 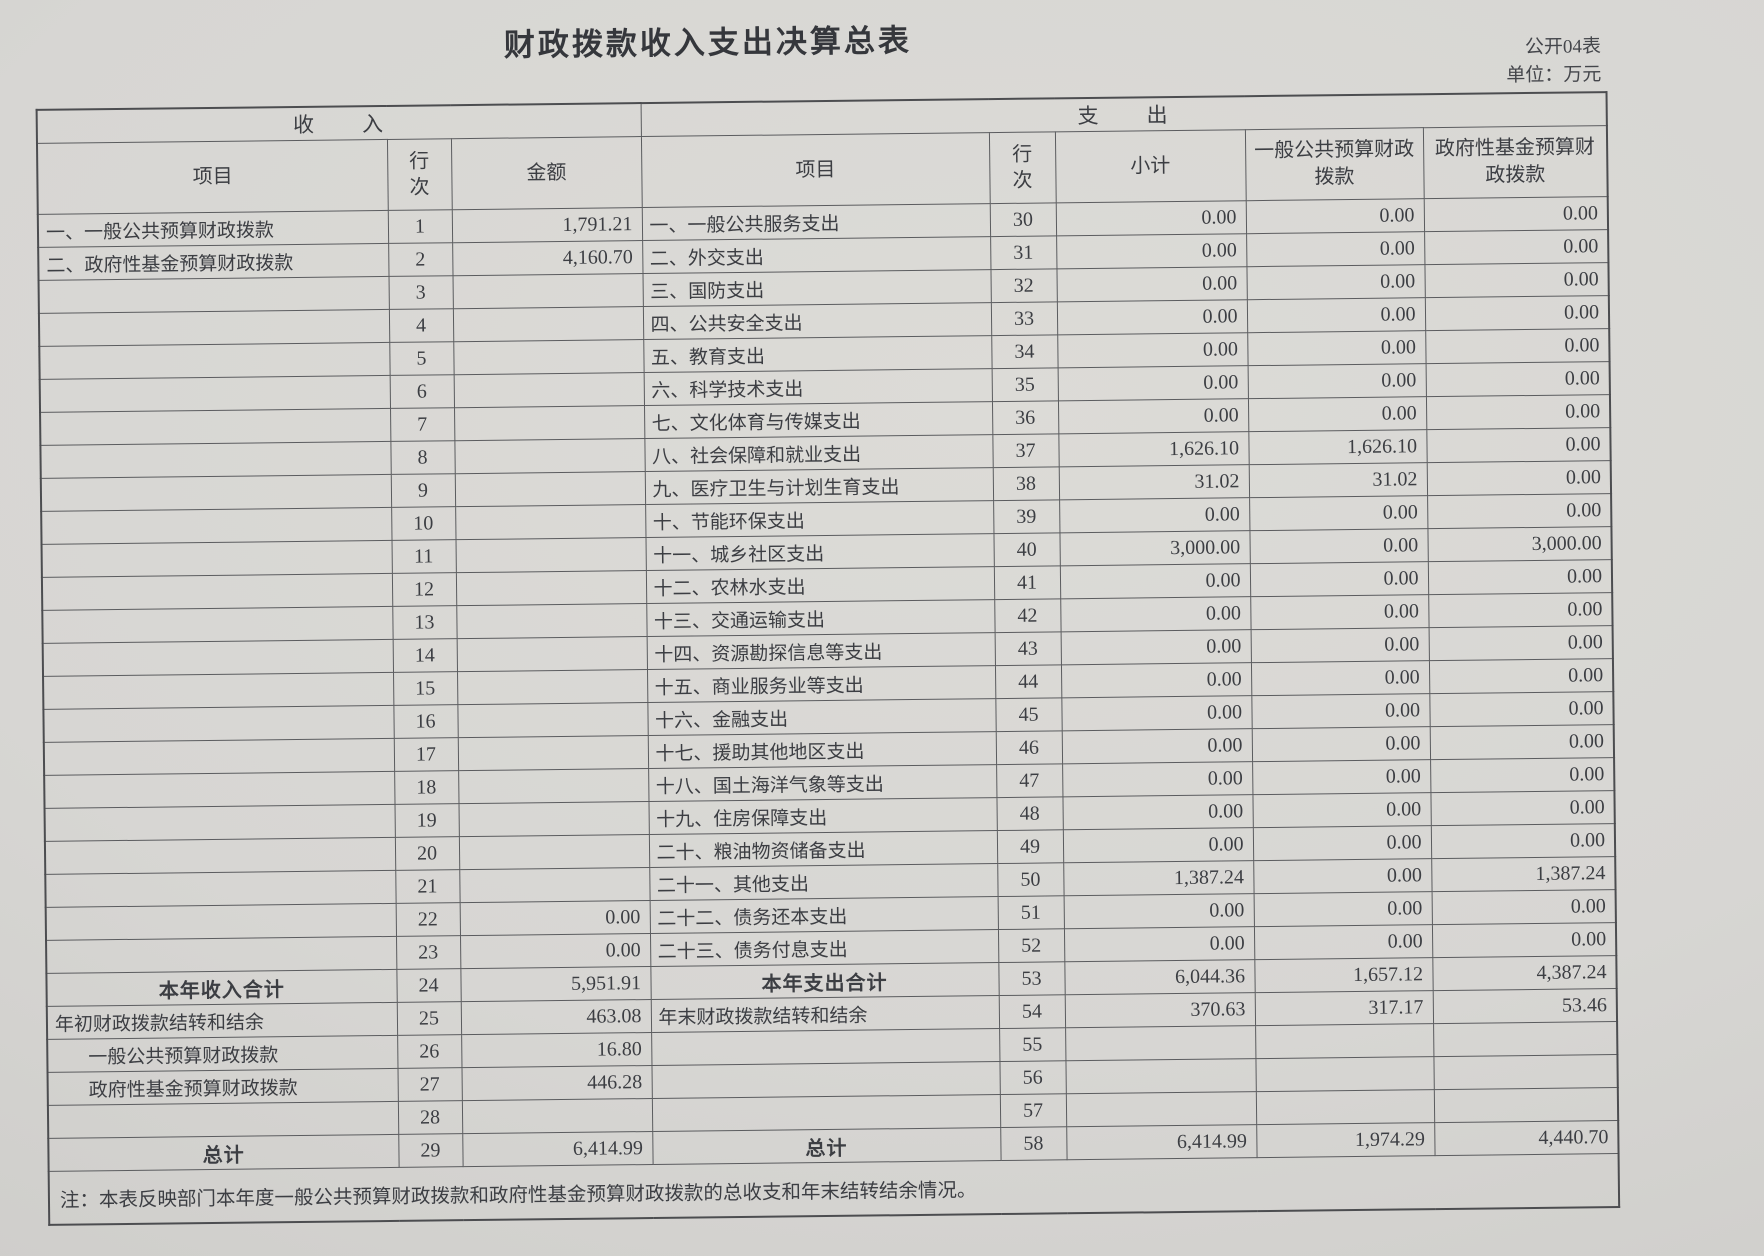 I want to click on income-line-cell: 17, so click(x=426, y=754).